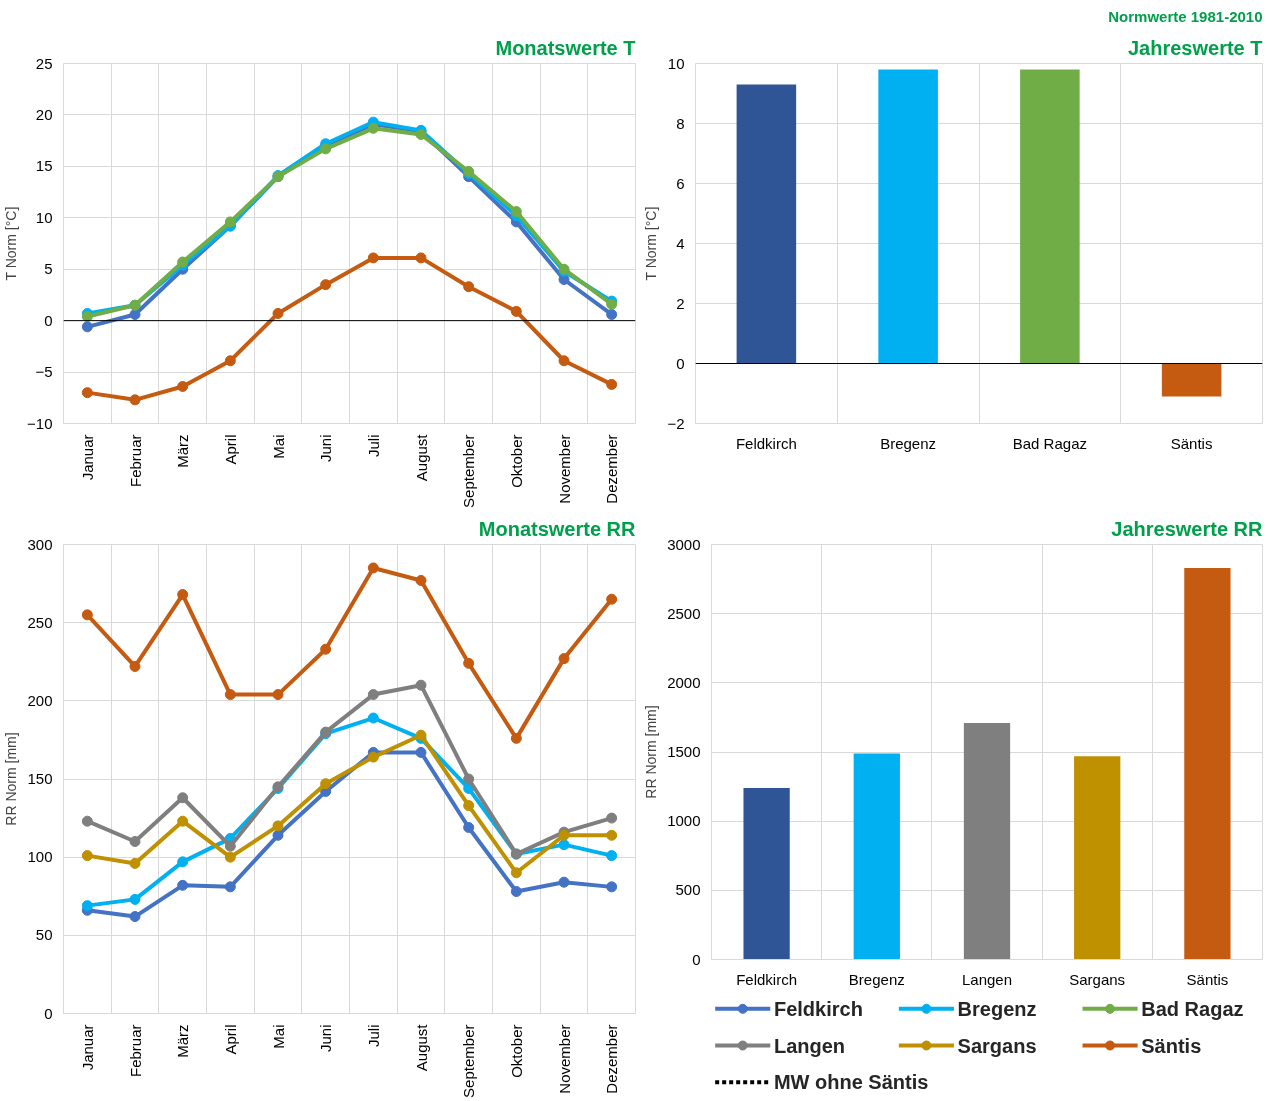 Image resolution: width=1267 pixels, height=1101 pixels. What do you see at coordinates (40, 622) in the screenshot?
I see `y-tick-label: 250` at bounding box center [40, 622].